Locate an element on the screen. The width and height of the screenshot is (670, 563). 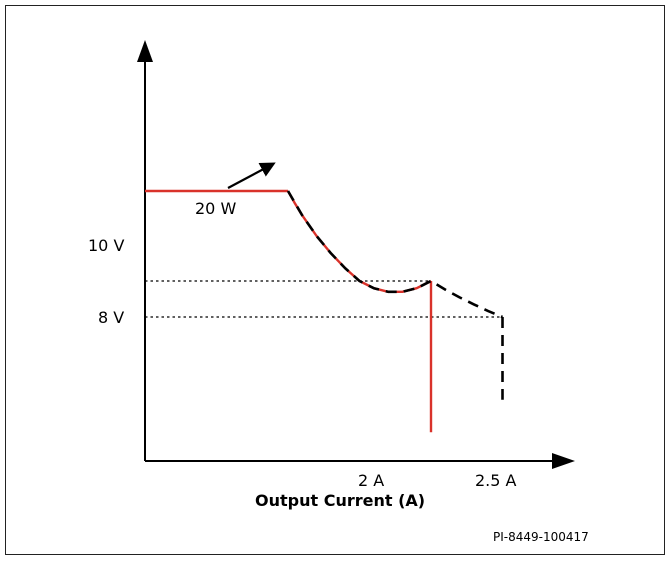
annotation-label: 20 W is located at coordinates (215, 208).